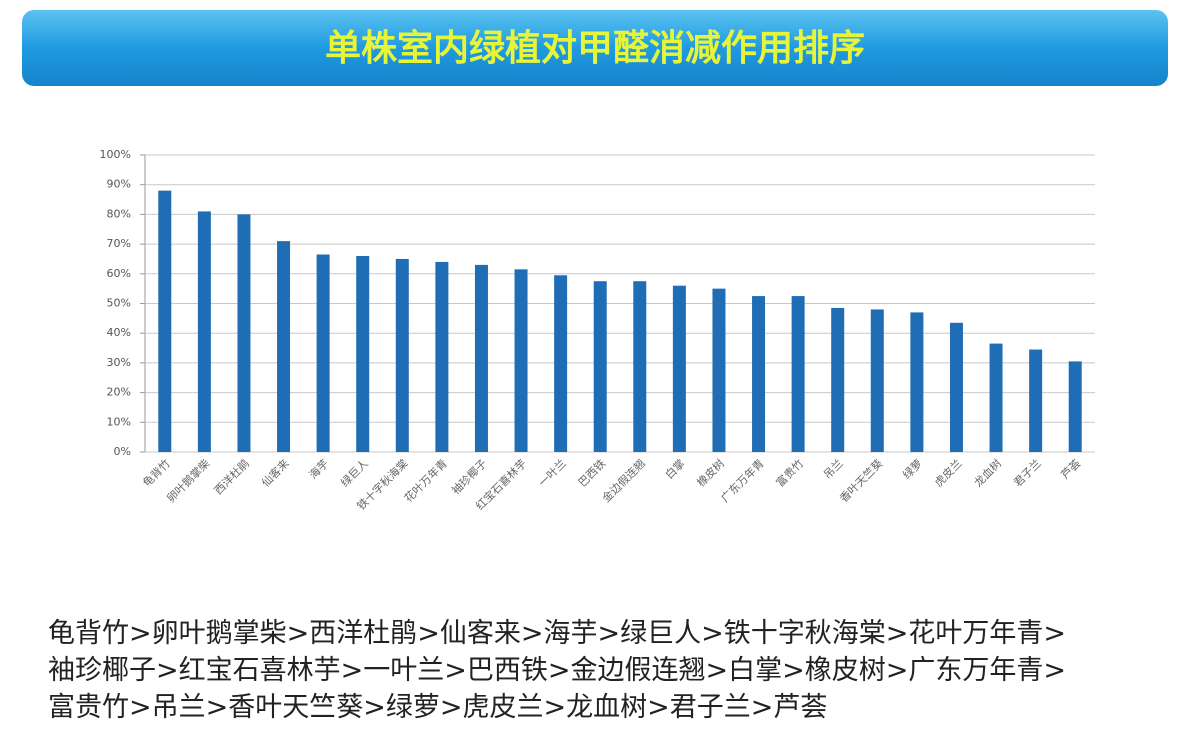 The height and width of the screenshot is (748, 1200). I want to click on y-tick-label: 40%, so click(119, 332).